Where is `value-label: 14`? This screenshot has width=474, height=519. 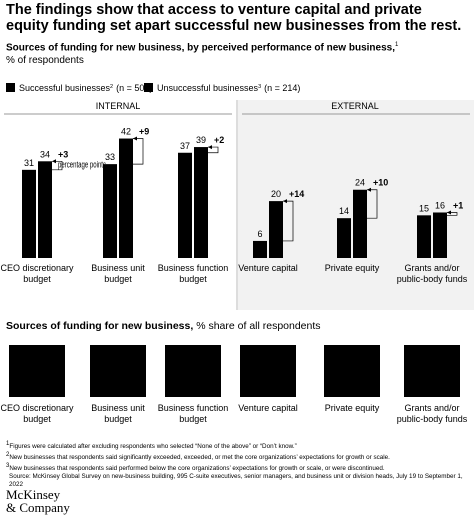
value-label: 14 is located at coordinates (344, 211).